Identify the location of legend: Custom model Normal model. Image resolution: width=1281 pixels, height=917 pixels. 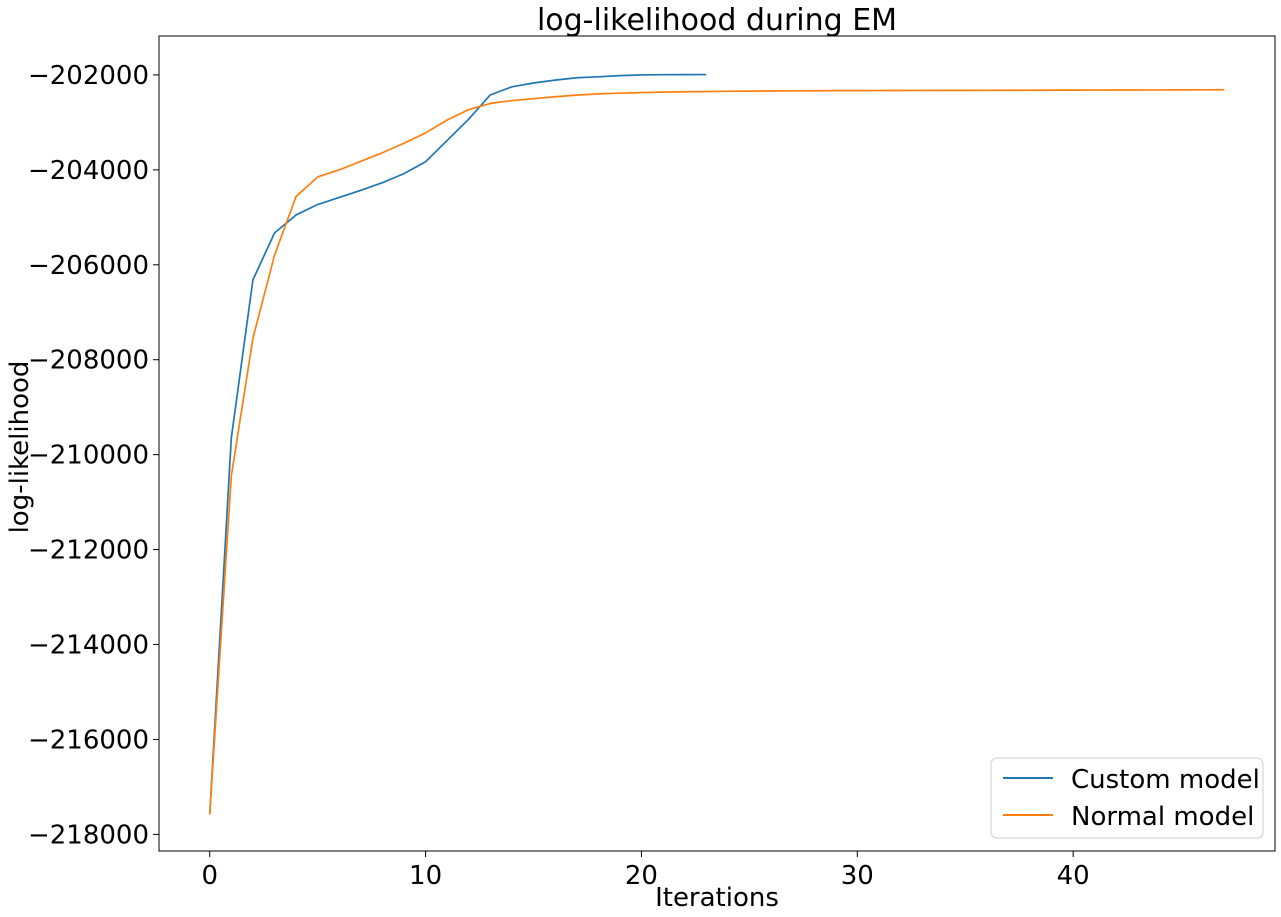
(1127, 798).